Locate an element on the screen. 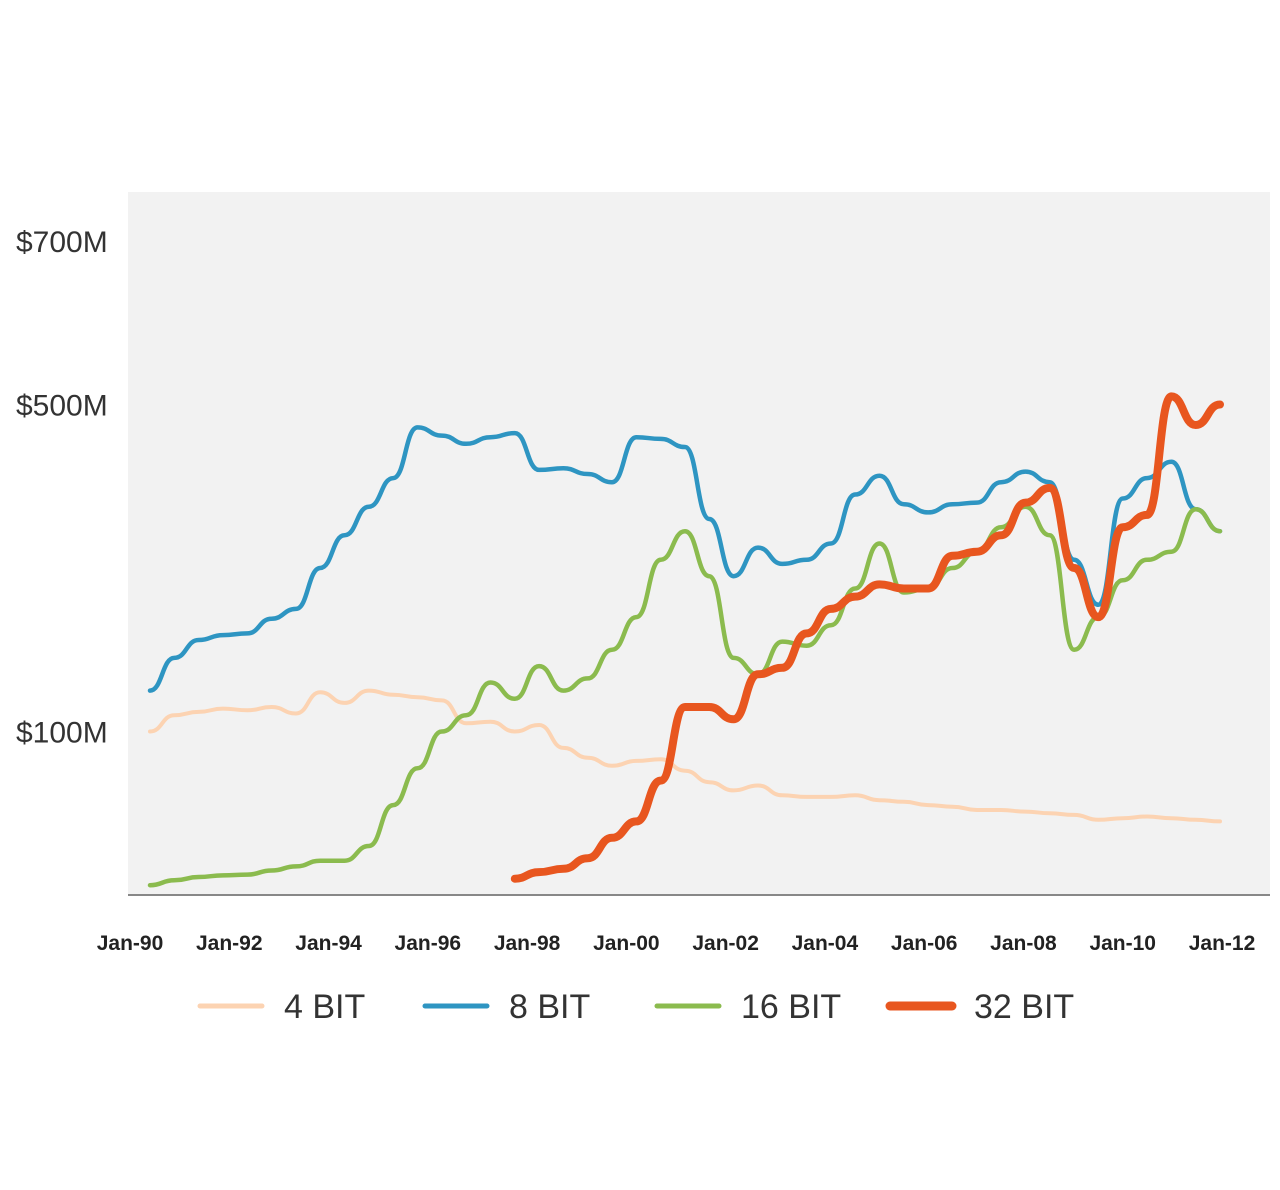  x-tick-label: Jan-10 is located at coordinates (1122, 943).